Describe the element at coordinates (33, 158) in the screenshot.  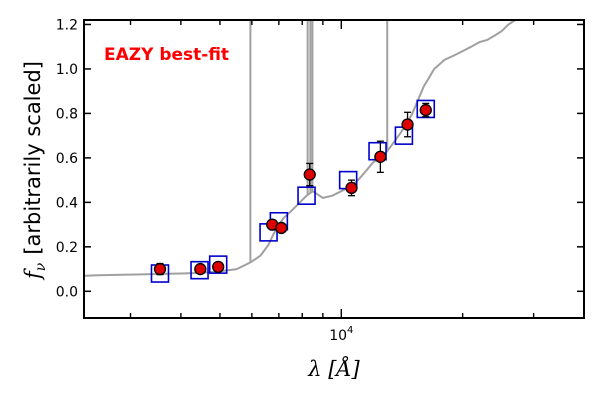
I see `y-axis-label-text: [arbitrarily scaled]` at that location.